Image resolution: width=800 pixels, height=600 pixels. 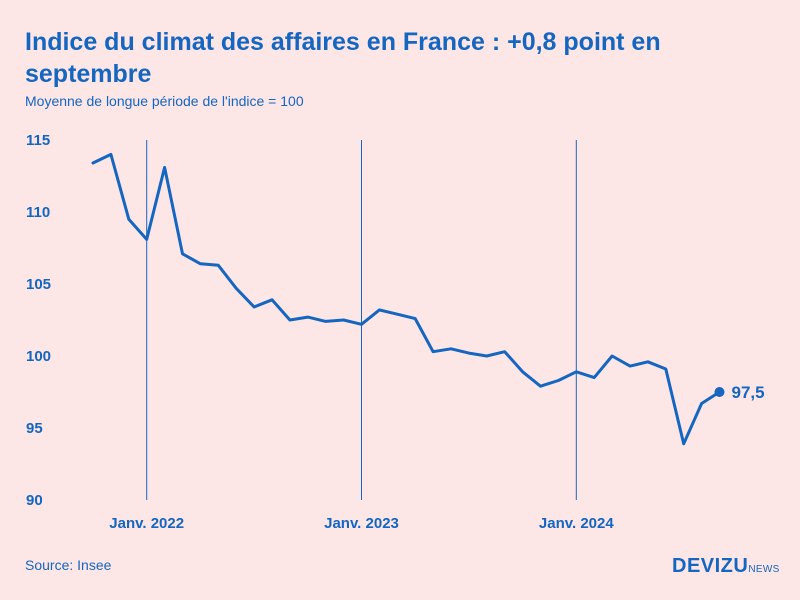 I want to click on last-point-marker, so click(x=719, y=392).